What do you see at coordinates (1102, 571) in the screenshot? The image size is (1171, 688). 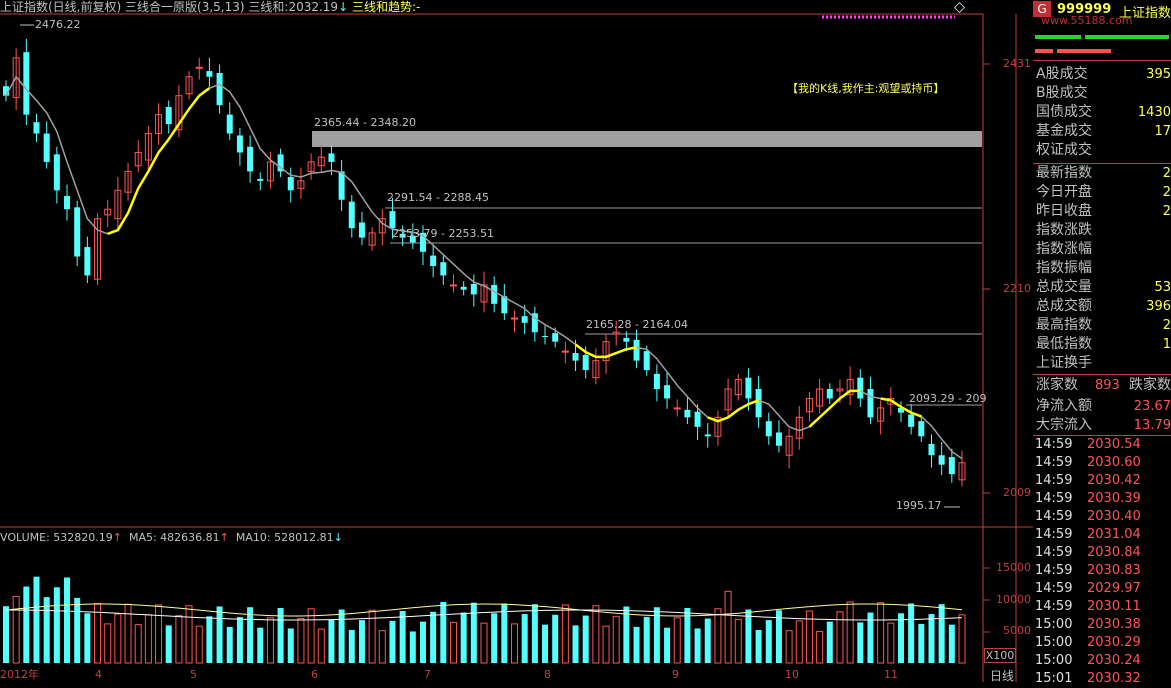 I see `tick-row: 14:59 2030.83` at bounding box center [1102, 571].